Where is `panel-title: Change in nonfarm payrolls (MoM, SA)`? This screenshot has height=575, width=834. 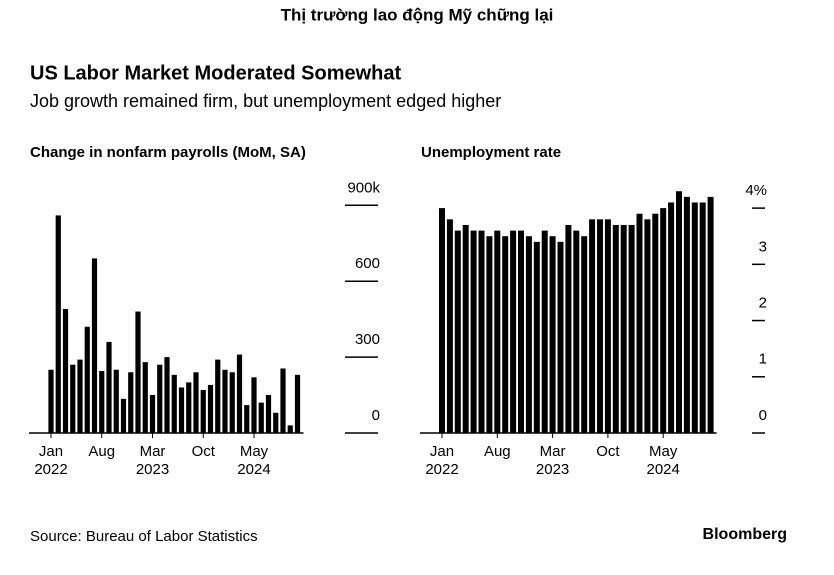
panel-title: Change in nonfarm payrolls (MoM, SA) is located at coordinates (168, 152).